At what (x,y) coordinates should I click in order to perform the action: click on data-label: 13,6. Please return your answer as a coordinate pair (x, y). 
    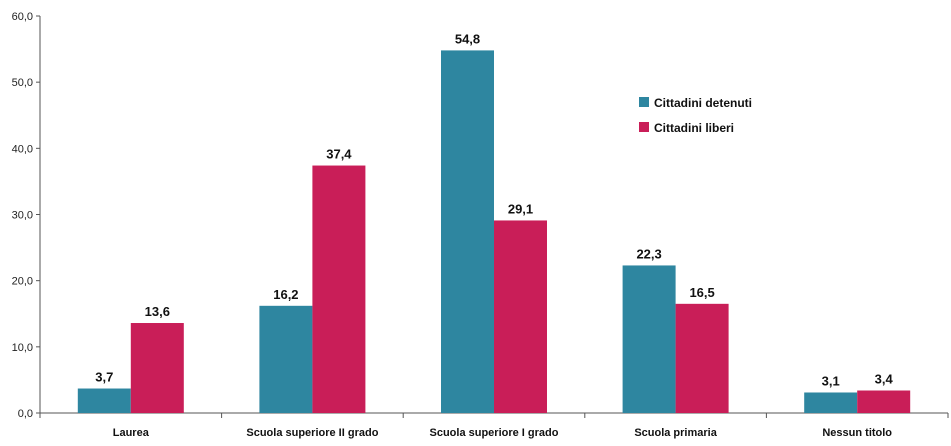
    Looking at the image, I should click on (157, 311).